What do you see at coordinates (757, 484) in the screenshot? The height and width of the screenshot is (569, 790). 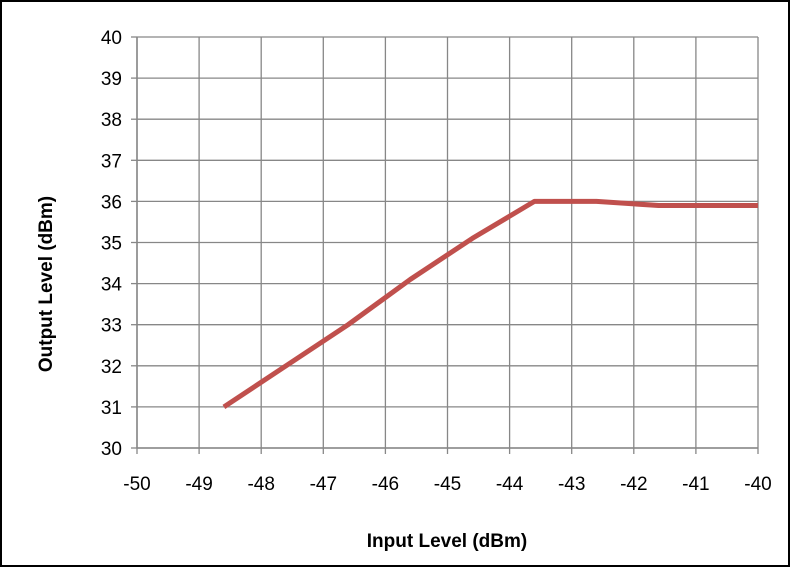 I see `x-tick-label: -40` at bounding box center [757, 484].